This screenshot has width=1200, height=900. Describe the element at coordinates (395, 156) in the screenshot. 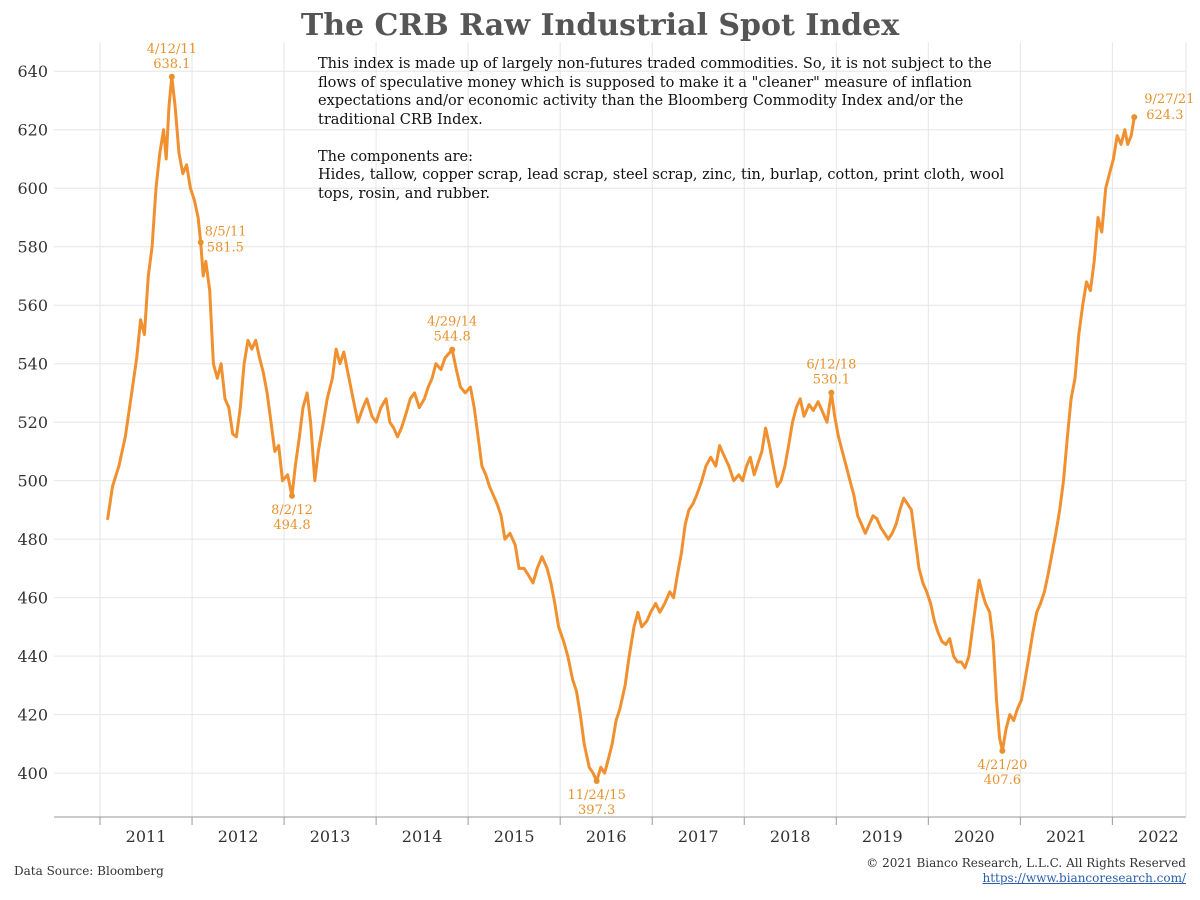

I see `note-components-label: The components are:` at that location.